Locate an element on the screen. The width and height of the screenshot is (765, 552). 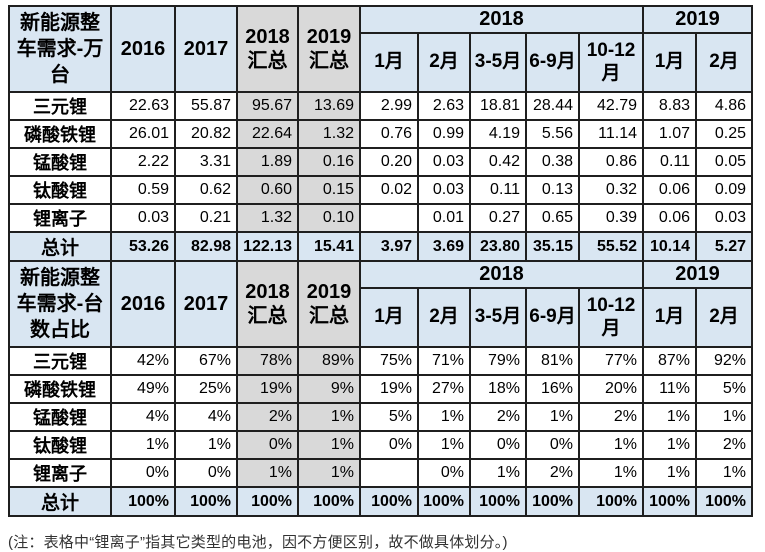
data-cell: 0.59 is located at coordinates (143, 190).